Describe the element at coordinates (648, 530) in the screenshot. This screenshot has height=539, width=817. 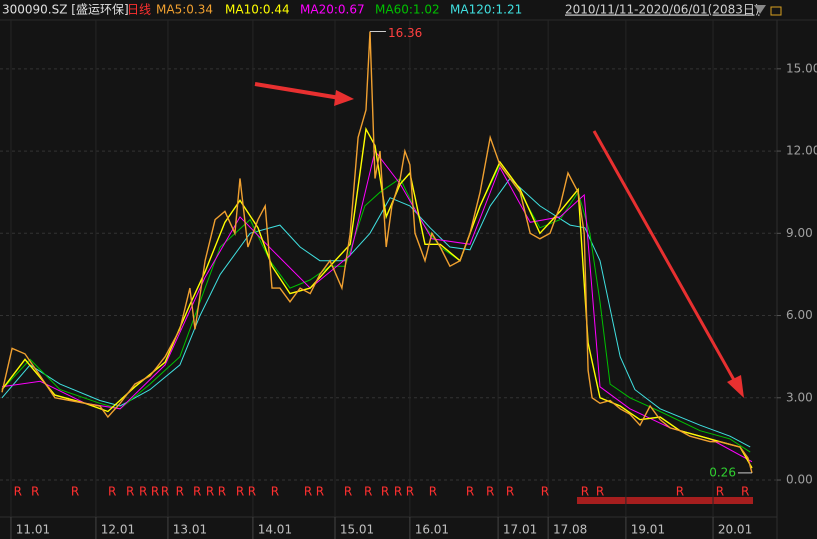
I see `x-tick-label: 19.01` at that location.